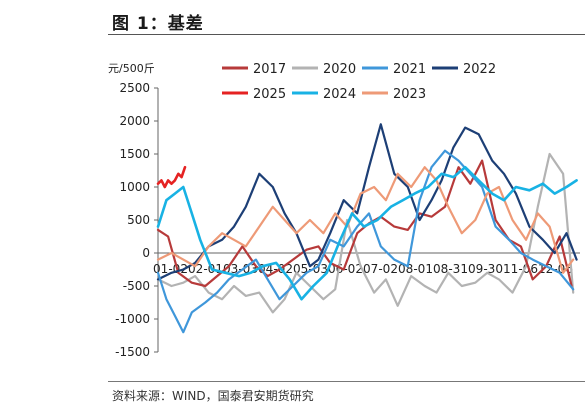  I want to click on figure-title: 图 1：基差, so click(158, 24).